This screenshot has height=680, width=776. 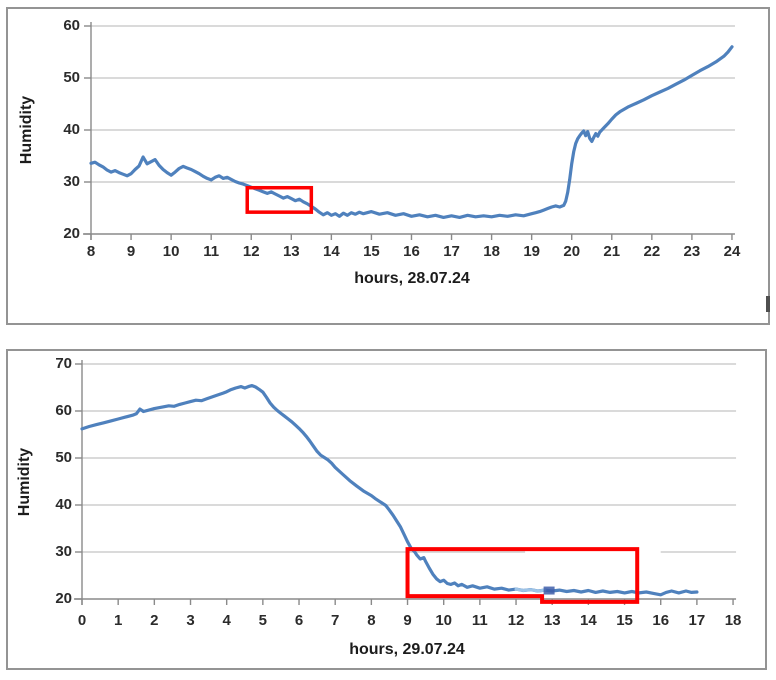 What do you see at coordinates (572, 251) in the screenshot?
I see `x-tick-label: 20` at bounding box center [572, 251].